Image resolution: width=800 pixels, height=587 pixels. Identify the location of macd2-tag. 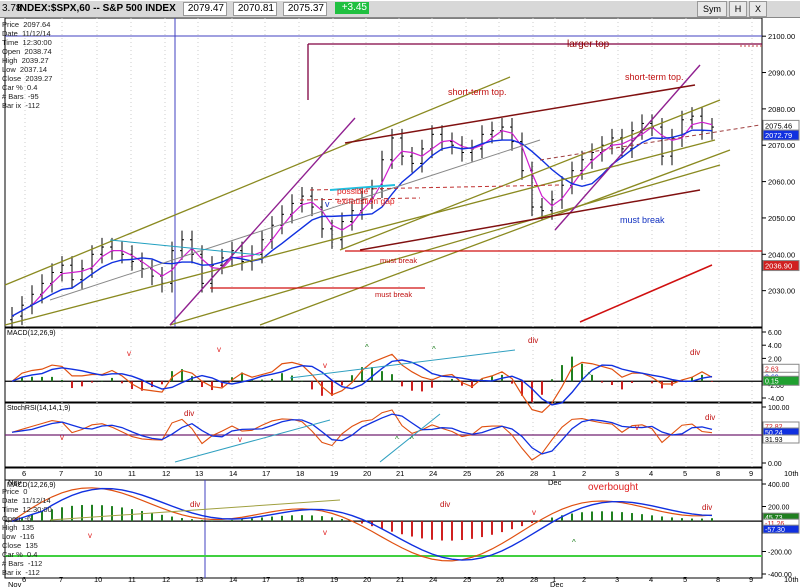
(781, 529).